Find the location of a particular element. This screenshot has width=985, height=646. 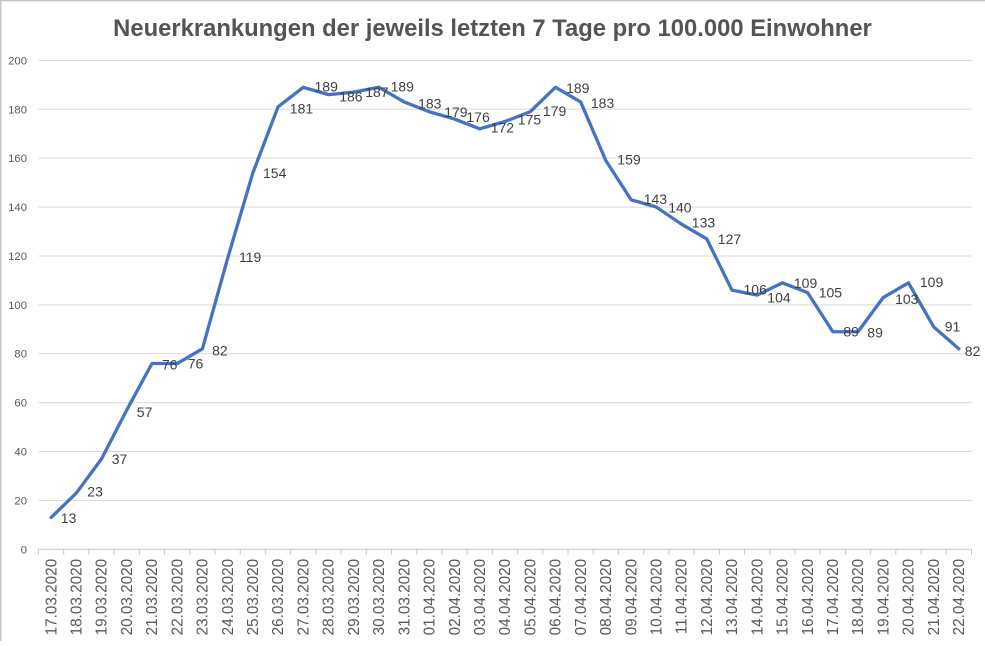

svg-text: 26.03.2020 is located at coordinates (278, 597).